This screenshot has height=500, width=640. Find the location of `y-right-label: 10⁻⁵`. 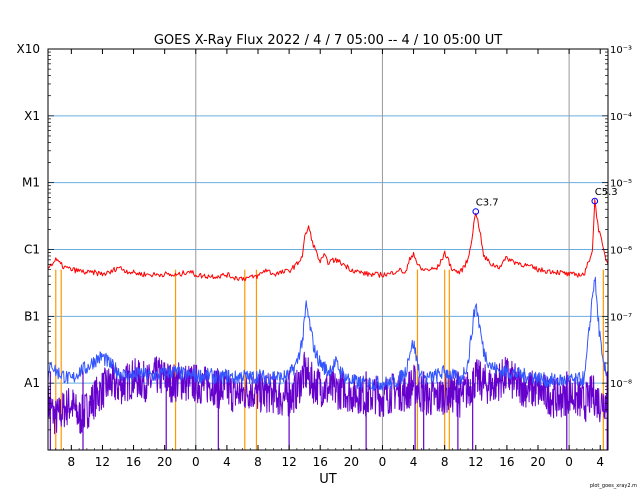

y-right-label: 10⁻⁵ is located at coordinates (621, 184).